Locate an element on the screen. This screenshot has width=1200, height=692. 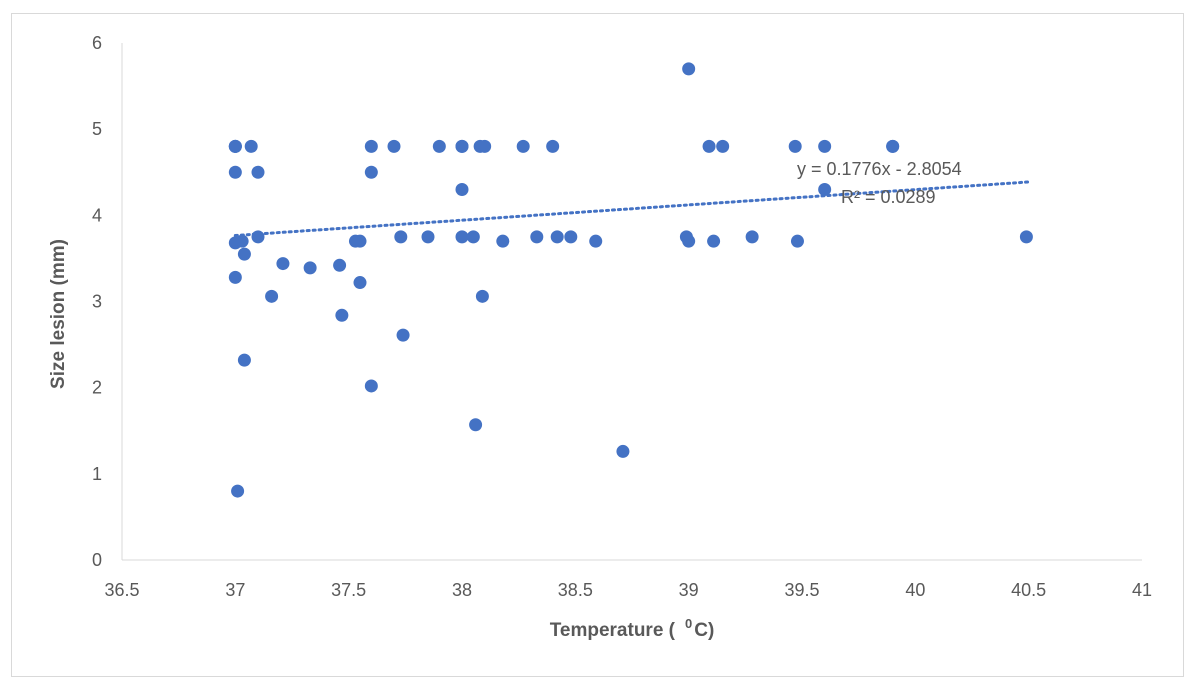
trendline-equation: y = 0.1776x - 2.8054 is located at coordinates (879, 169).